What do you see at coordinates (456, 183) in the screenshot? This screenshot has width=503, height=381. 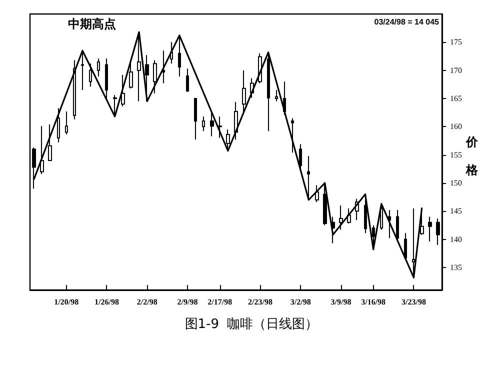 I see `y-tick-label: 150` at bounding box center [456, 183].